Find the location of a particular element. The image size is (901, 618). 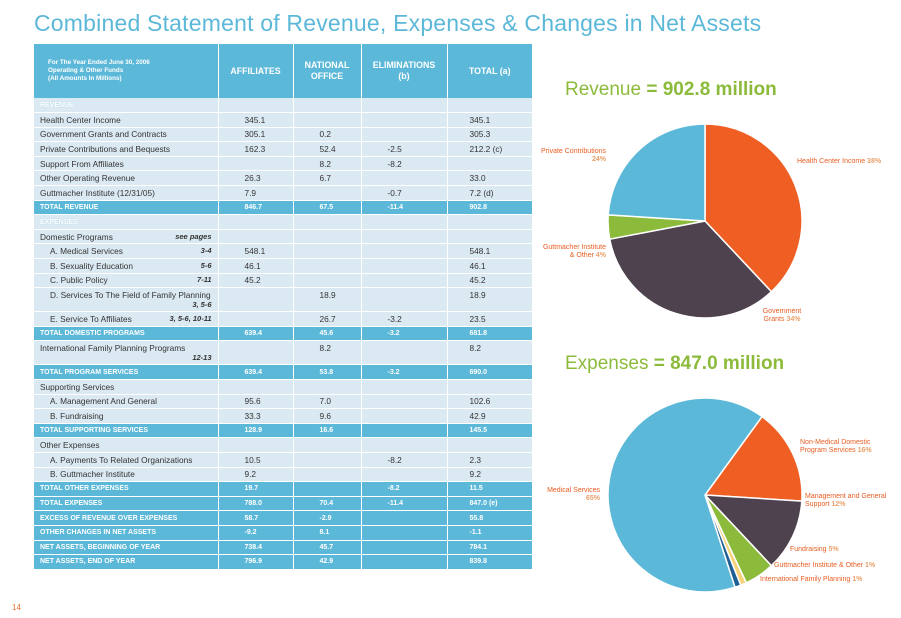

expenses-pie-chart is located at coordinates (705, 495).